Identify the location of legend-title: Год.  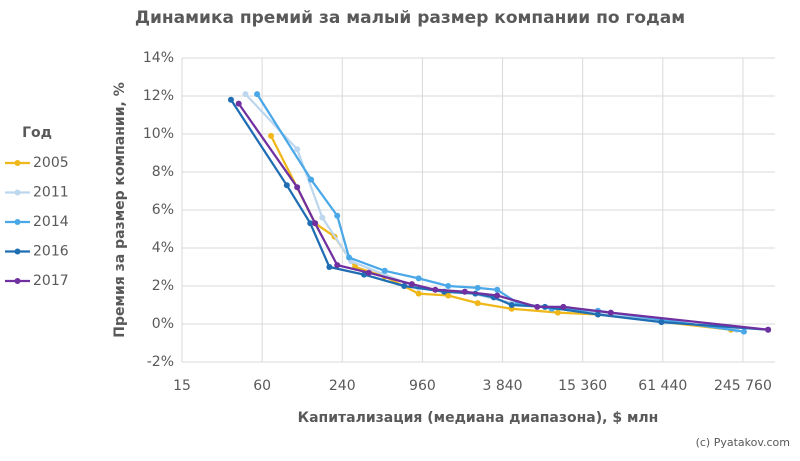
(37, 133).